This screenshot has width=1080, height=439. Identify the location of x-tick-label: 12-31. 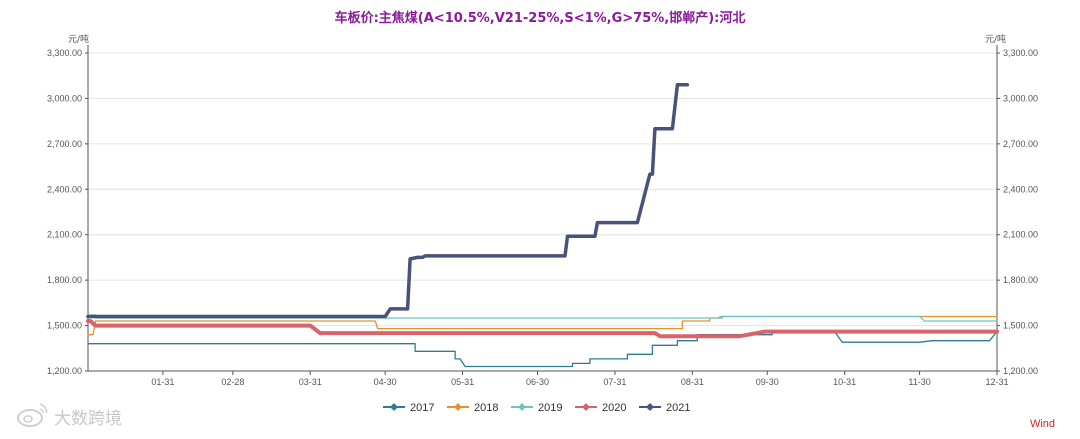
(996, 382).